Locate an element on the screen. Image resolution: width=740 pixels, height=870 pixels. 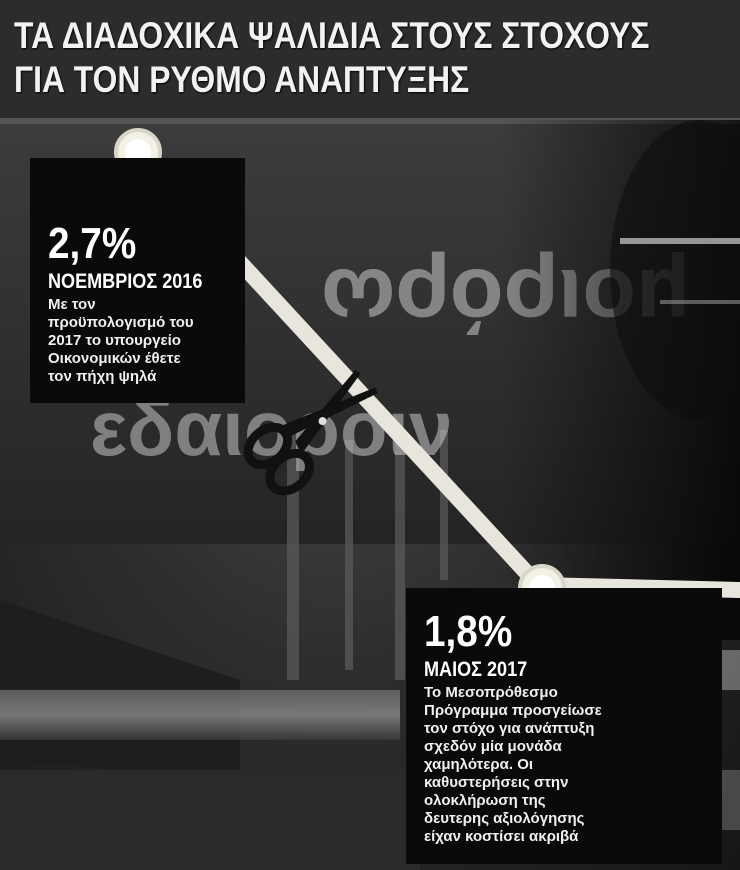
description-2017-line: καθυστερήσεις στην is located at coordinates (496, 782).